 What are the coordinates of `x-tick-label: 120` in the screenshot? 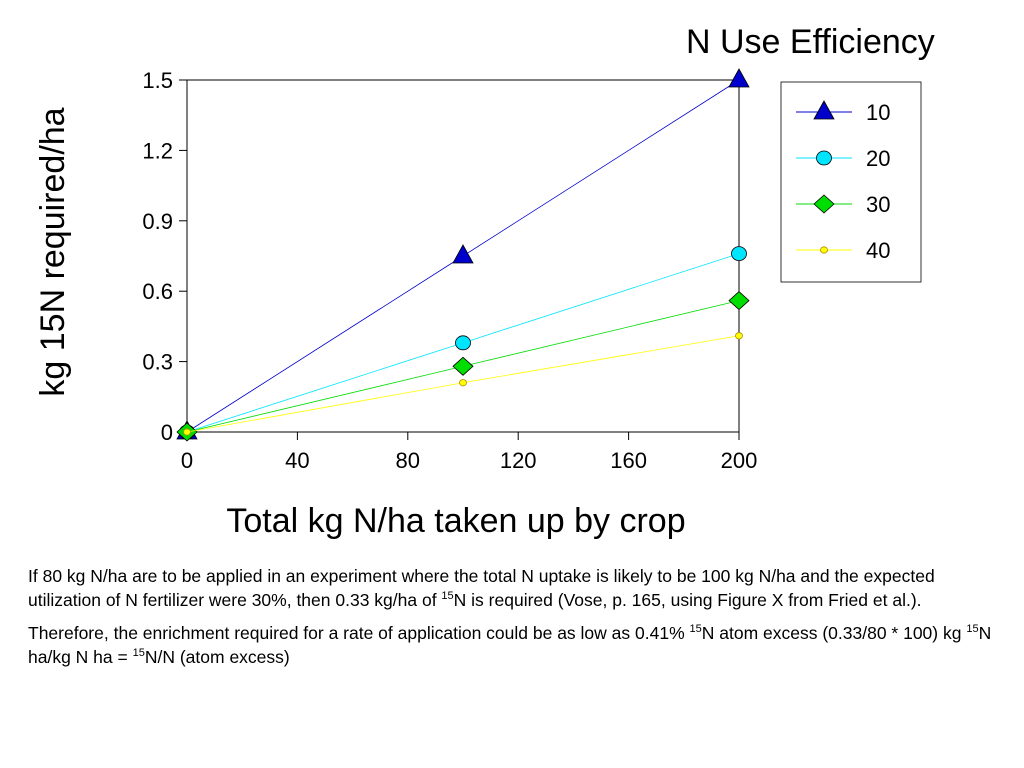 It's located at (518, 460).